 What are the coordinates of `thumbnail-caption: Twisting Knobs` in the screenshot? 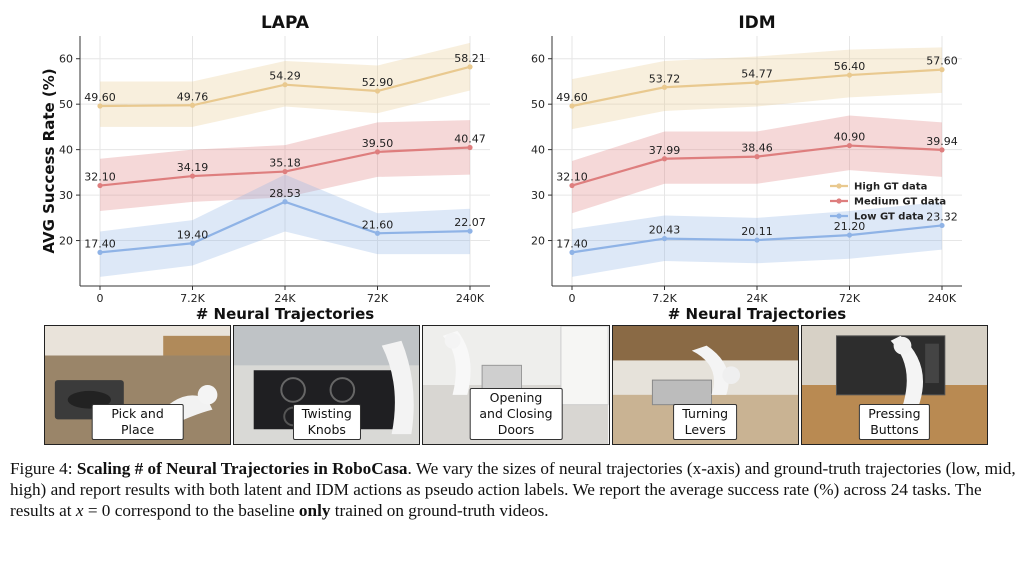 It's located at (326, 422).